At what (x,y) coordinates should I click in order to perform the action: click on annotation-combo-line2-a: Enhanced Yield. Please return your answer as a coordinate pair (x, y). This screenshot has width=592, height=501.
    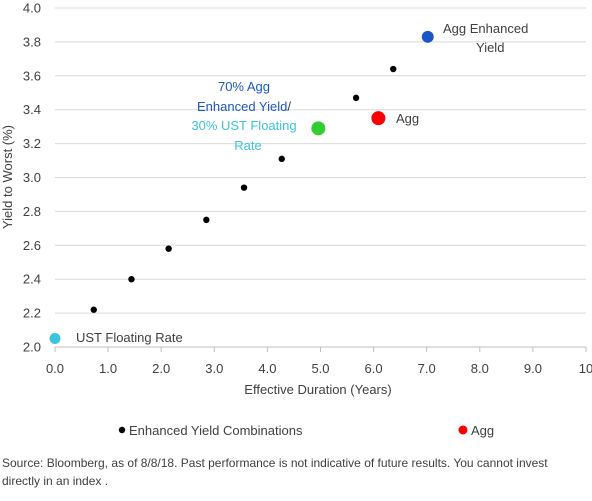
    Looking at the image, I should click on (242, 106).